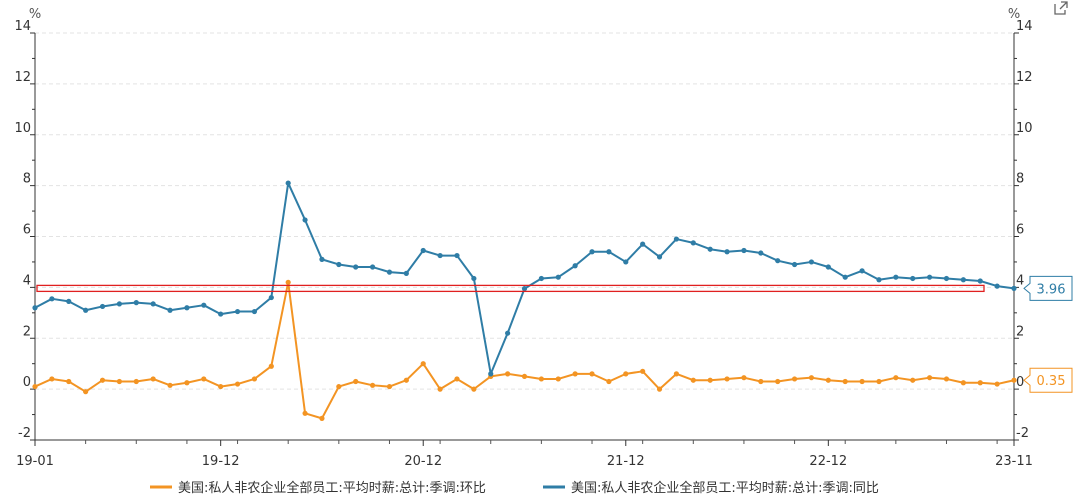 Image resolution: width=1080 pixels, height=503 pixels. I want to click on expand-icon, so click(1061, 8).